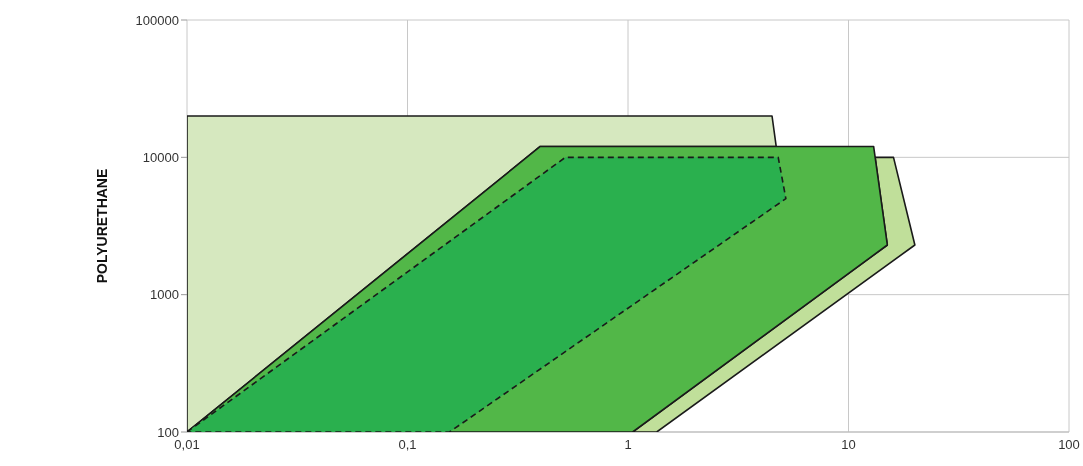  I want to click on x-tick-label: 100, so click(1069, 445).